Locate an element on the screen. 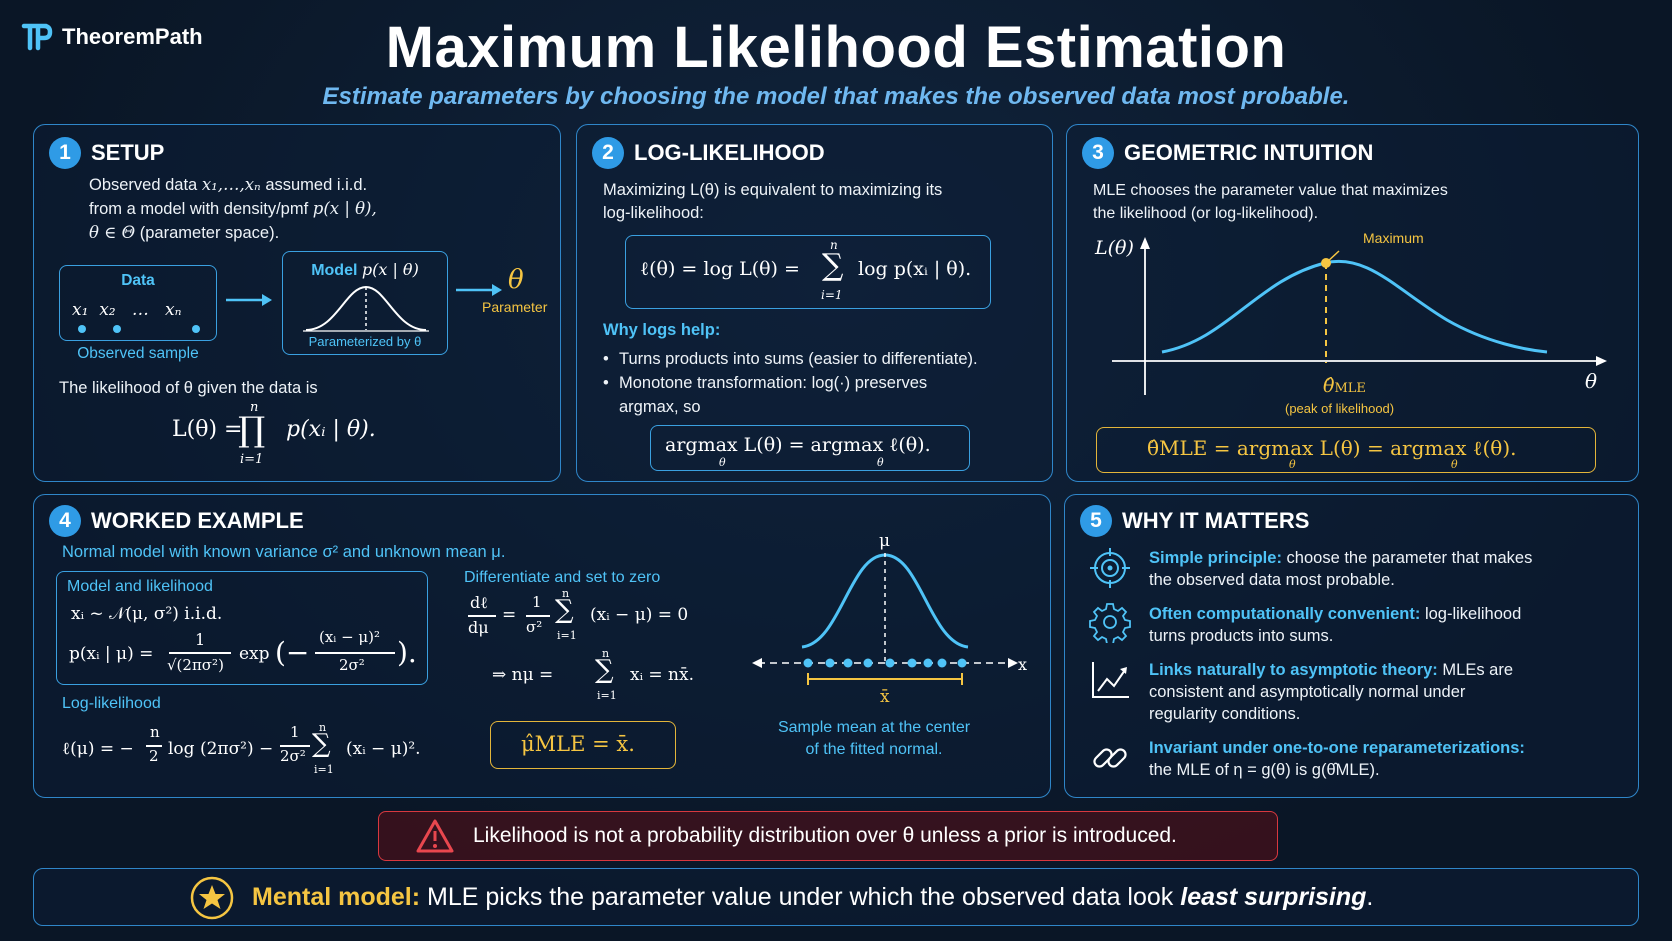  mu-mle-result-box: μ̂MLE = x̄. is located at coordinates (583, 745).